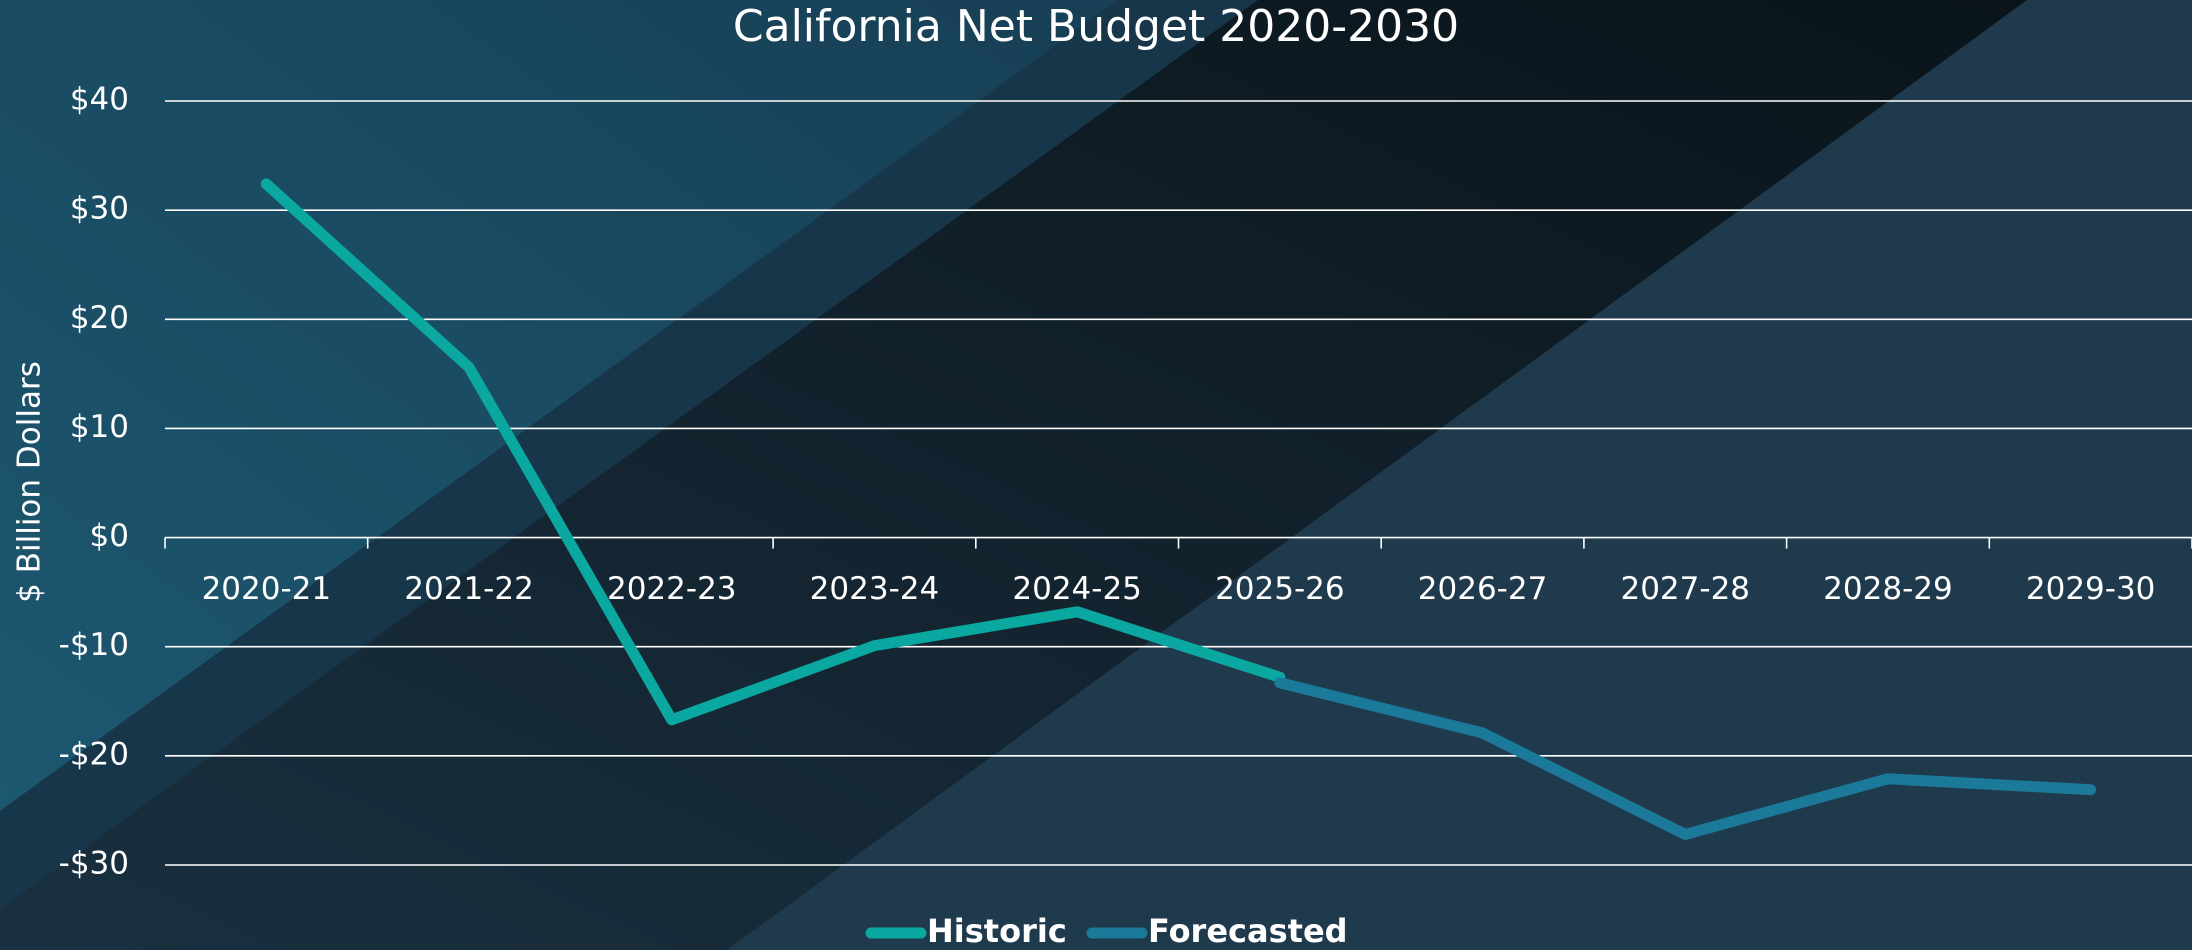  I want to click on series-line, so click(1685, 758).